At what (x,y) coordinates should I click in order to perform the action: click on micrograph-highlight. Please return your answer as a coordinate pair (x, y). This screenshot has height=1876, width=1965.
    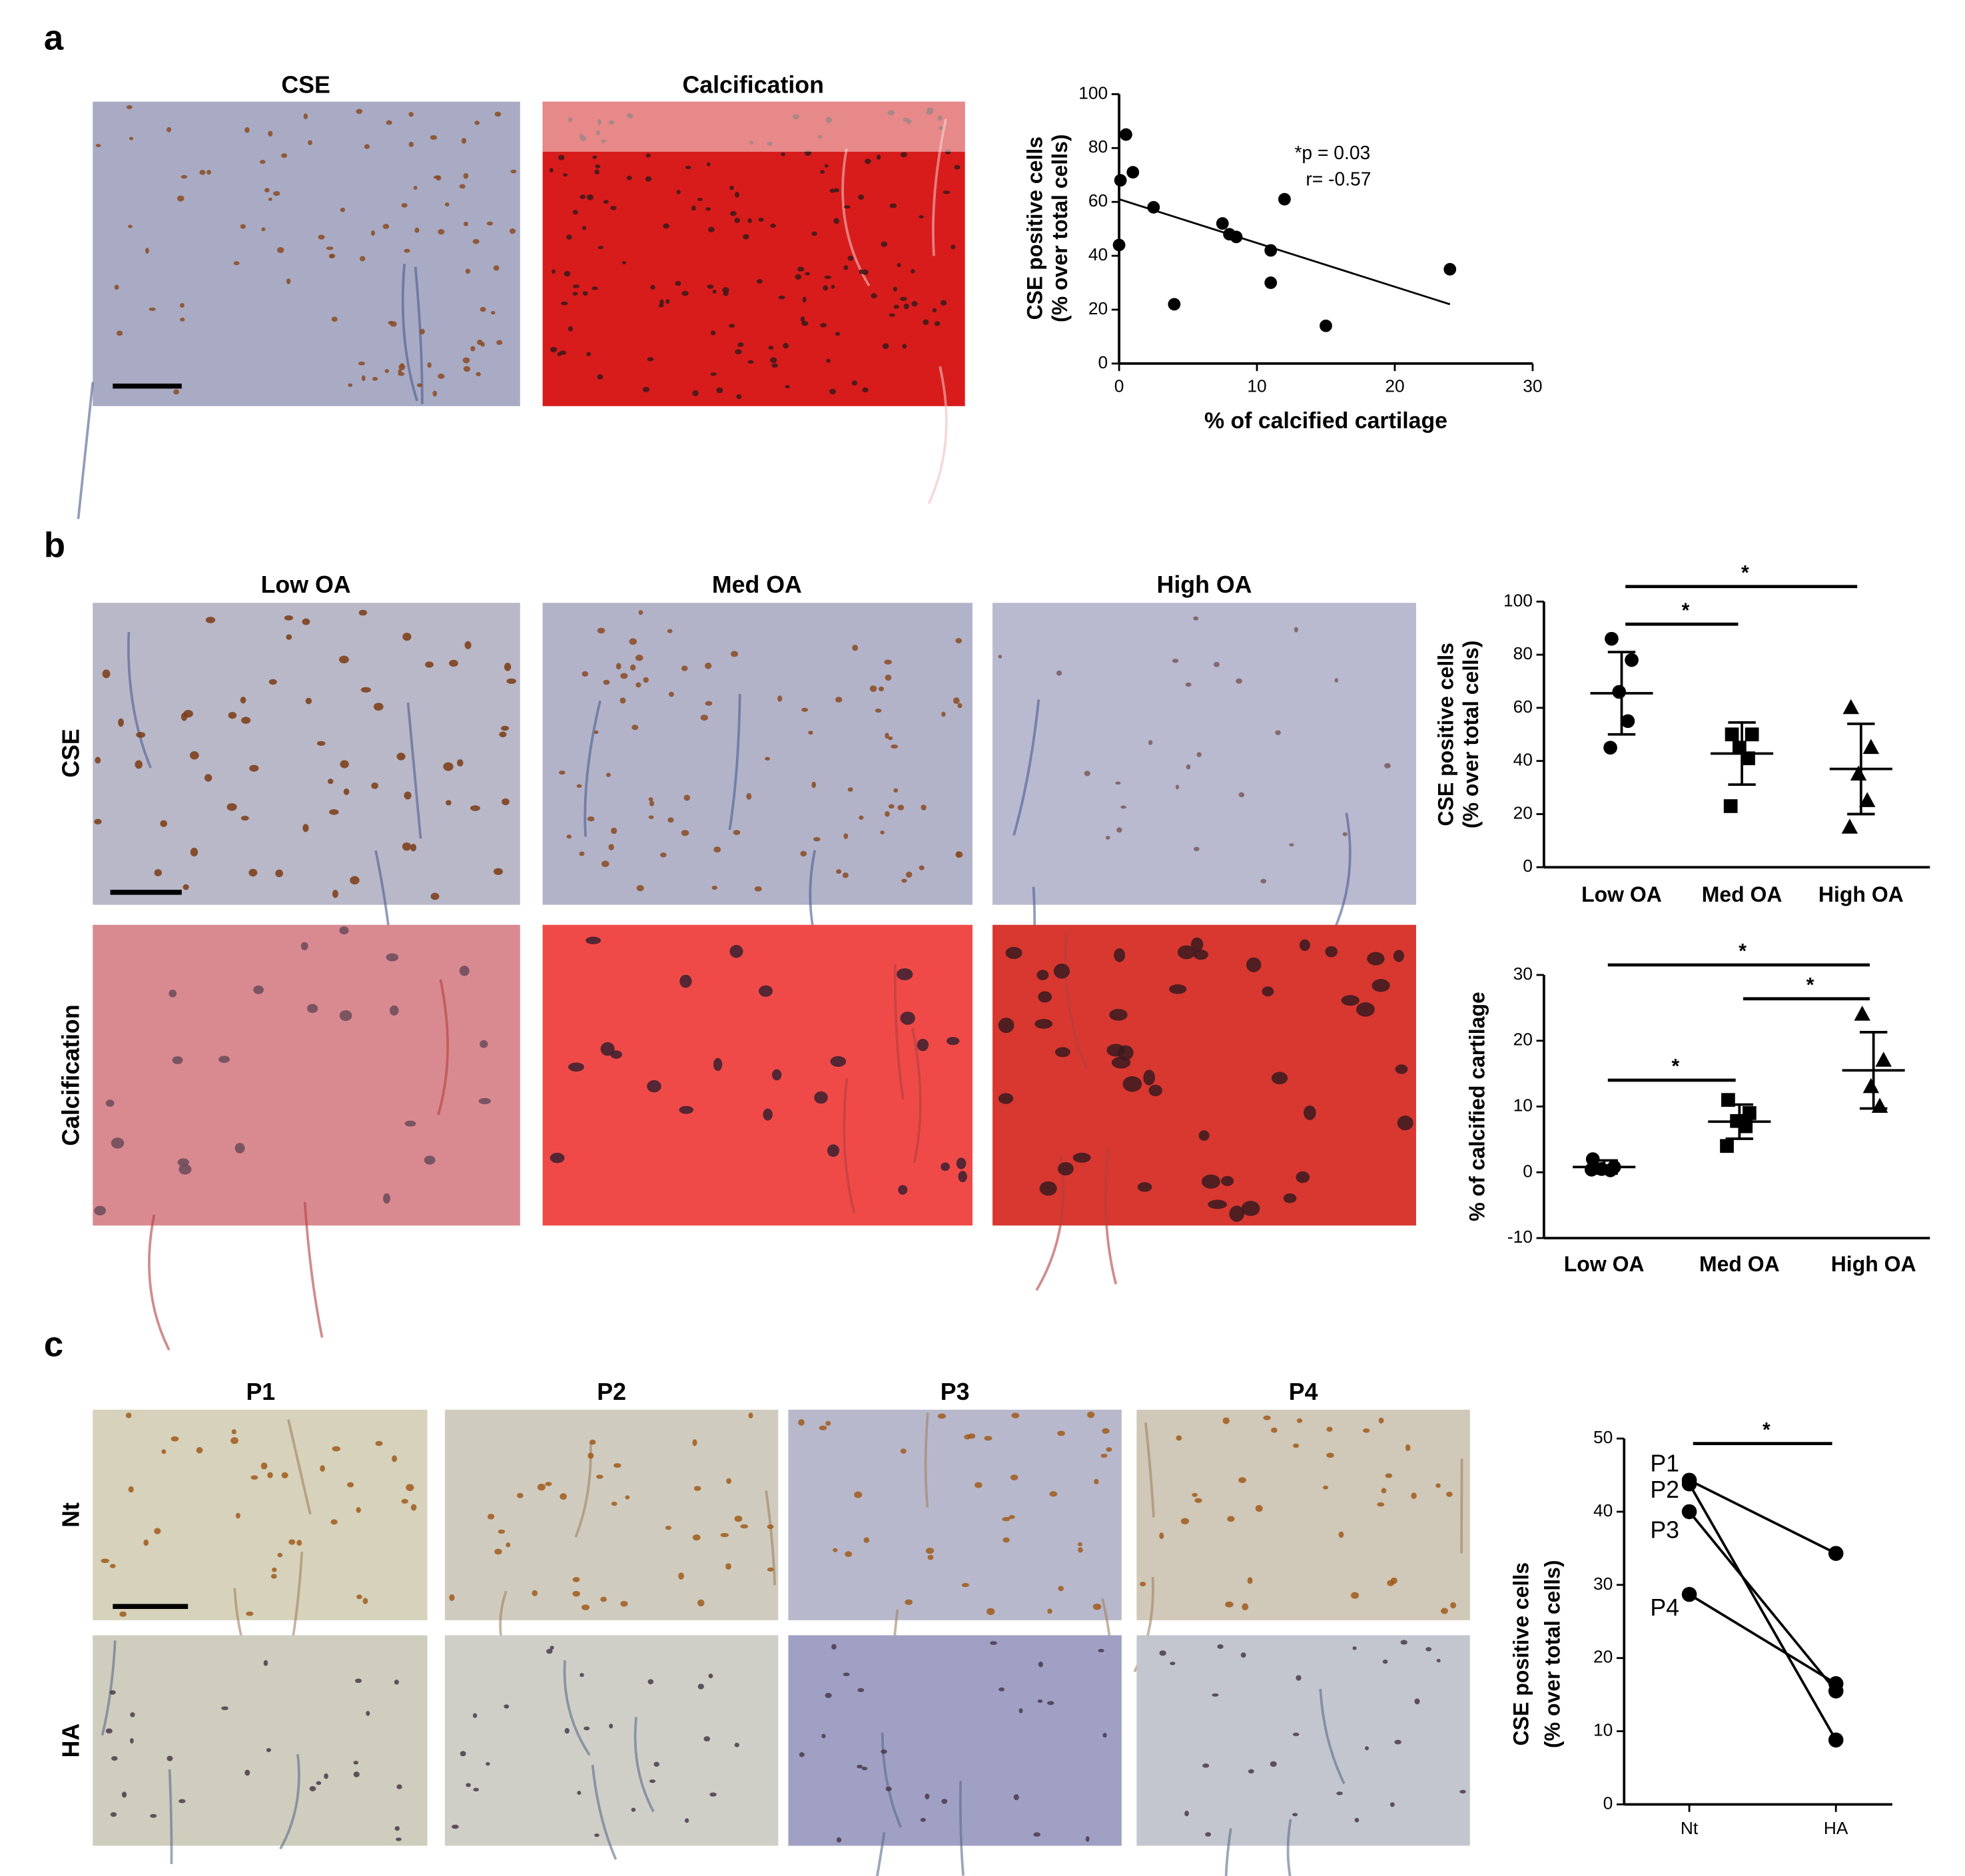
    Looking at the image, I should click on (754, 126).